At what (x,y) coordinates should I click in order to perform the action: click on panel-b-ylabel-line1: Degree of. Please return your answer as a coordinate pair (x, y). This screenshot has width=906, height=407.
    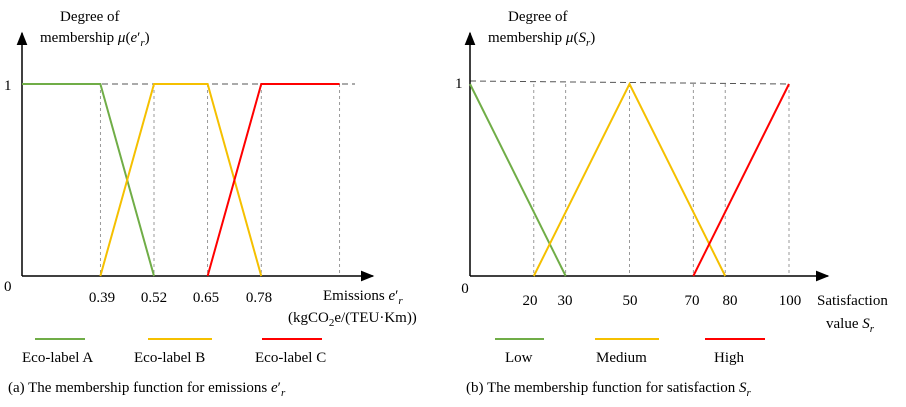
    Looking at the image, I should click on (538, 17).